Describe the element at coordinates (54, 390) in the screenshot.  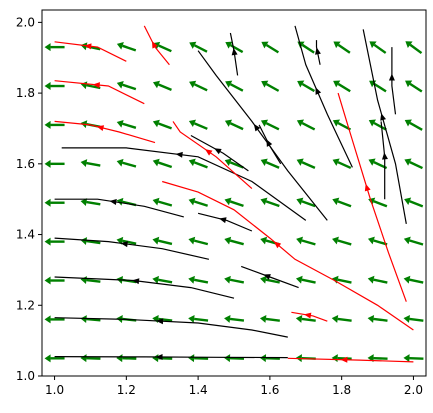
I see `x-tick-label: 1.0` at that location.